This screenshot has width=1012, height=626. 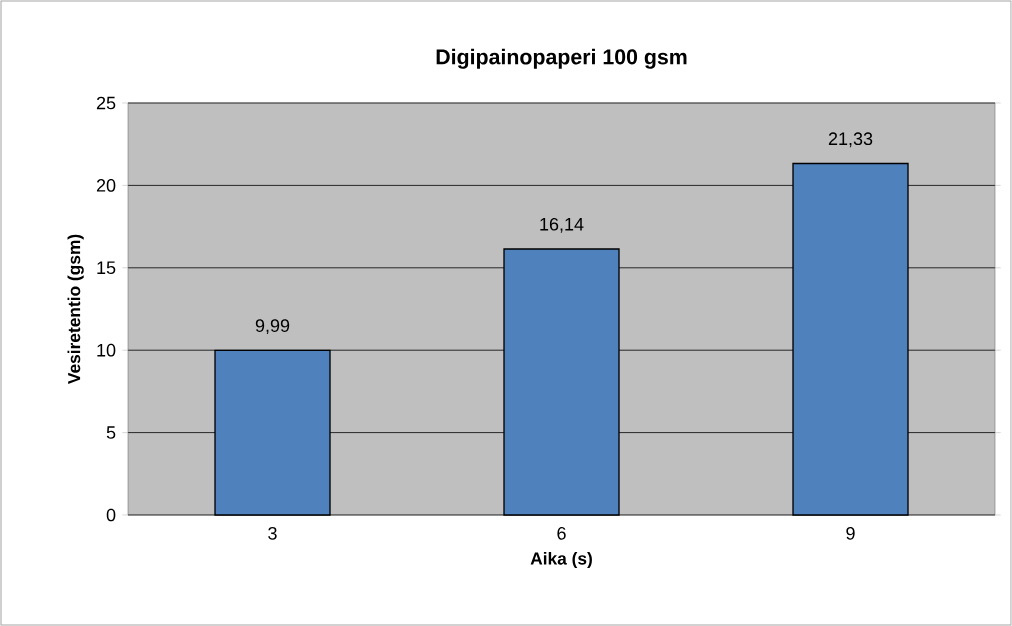 I want to click on y-axis-title: Vesiretentio (gsm), so click(x=75, y=309).